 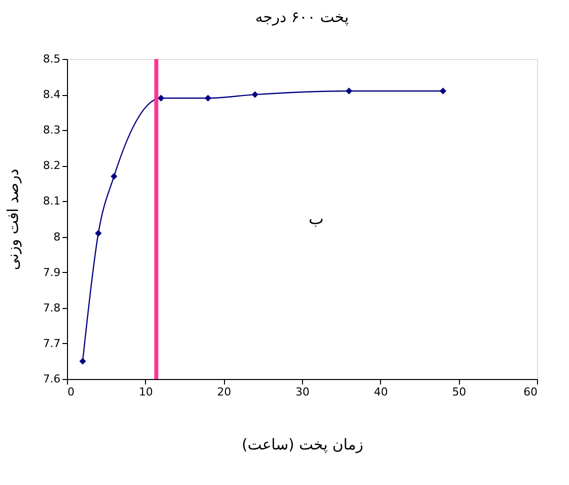 What do you see at coordinates (381, 392) in the screenshot?
I see `x-tick-label: 40` at bounding box center [381, 392].